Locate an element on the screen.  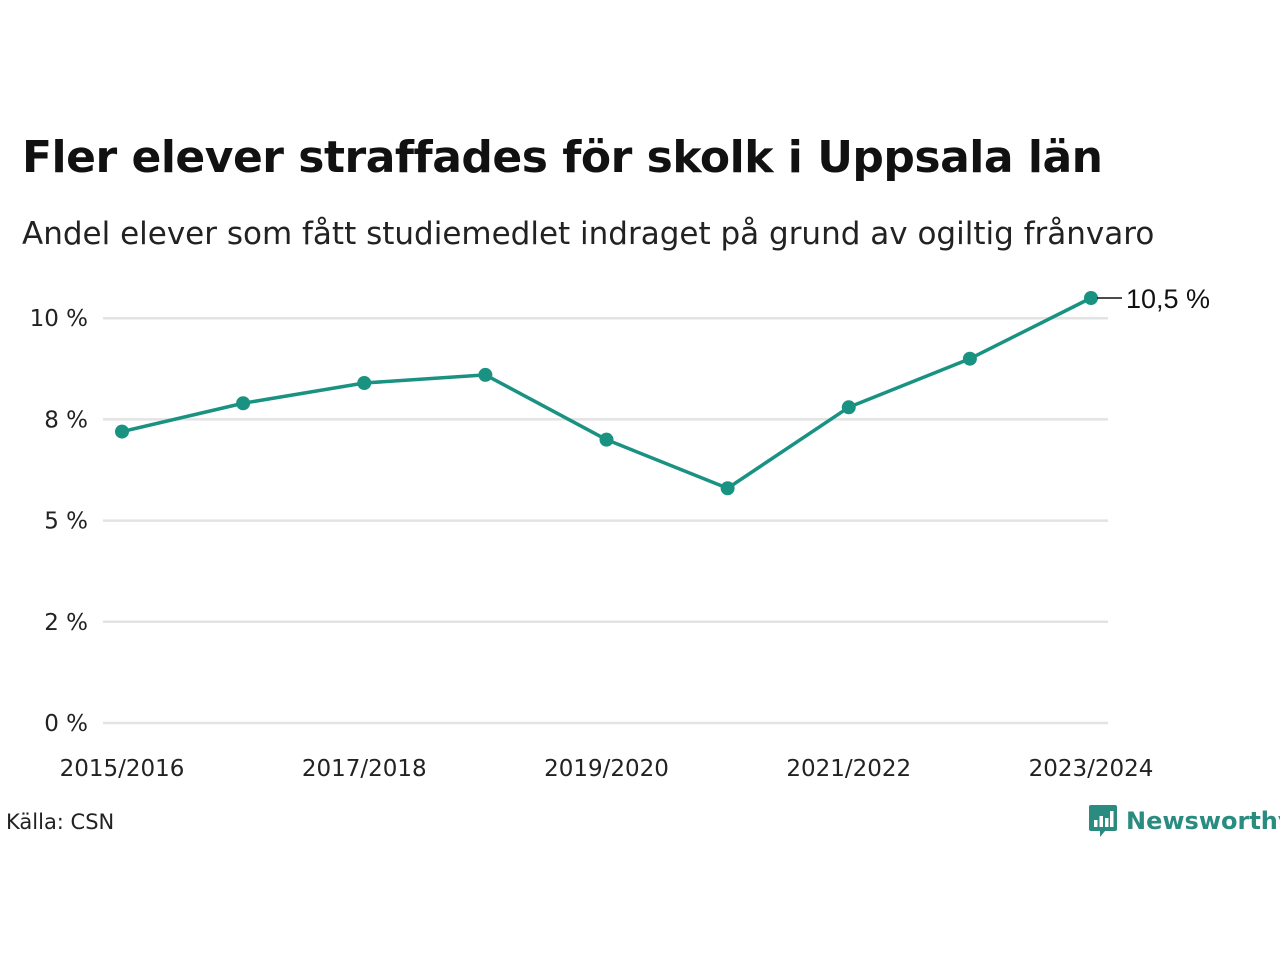
x-tick-label: 2017/2018 is located at coordinates (364, 769).